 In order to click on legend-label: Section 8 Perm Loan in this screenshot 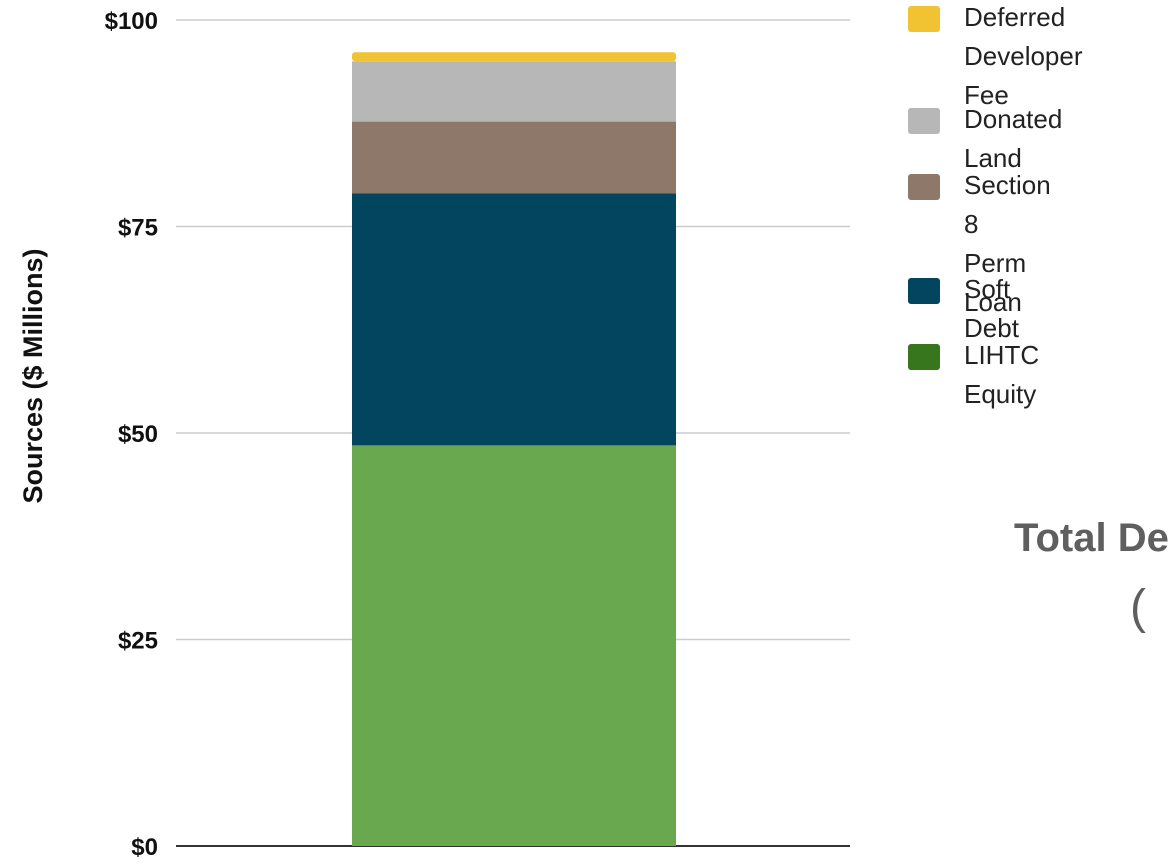, I will do `click(1007, 243)`.